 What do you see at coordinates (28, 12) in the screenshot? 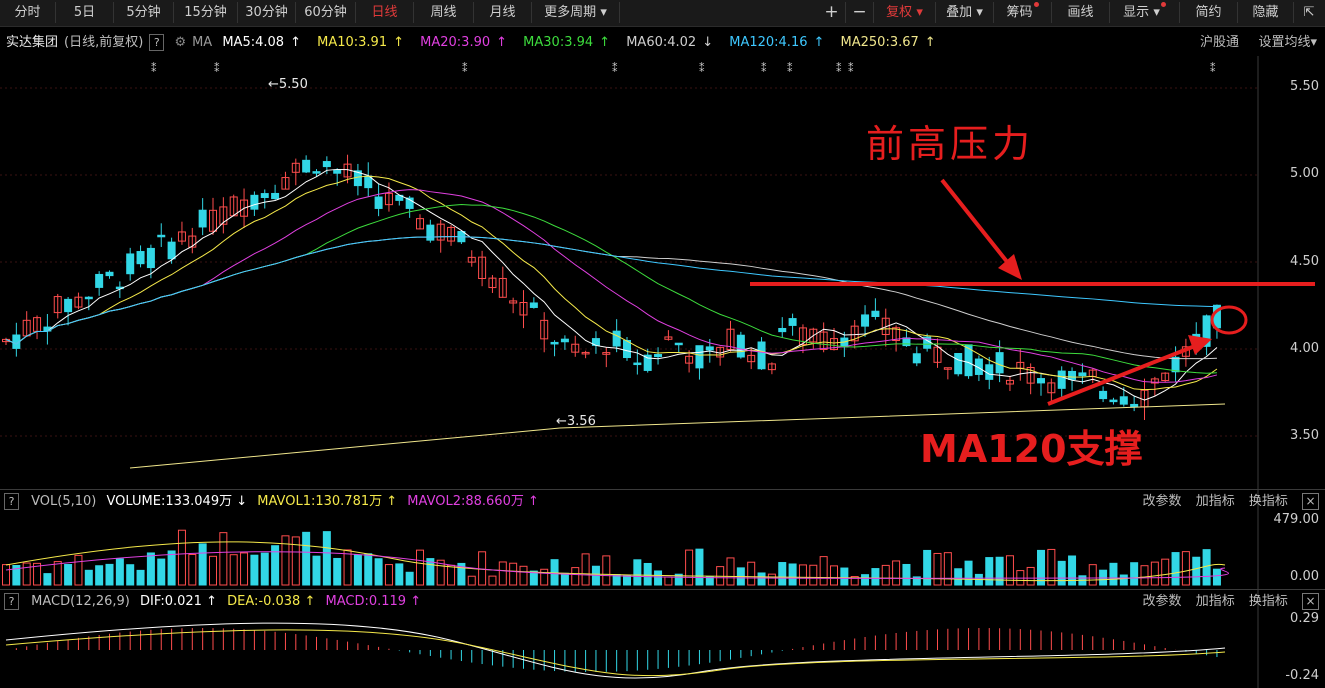
I see `tab-intraday: 分时` at bounding box center [28, 12].